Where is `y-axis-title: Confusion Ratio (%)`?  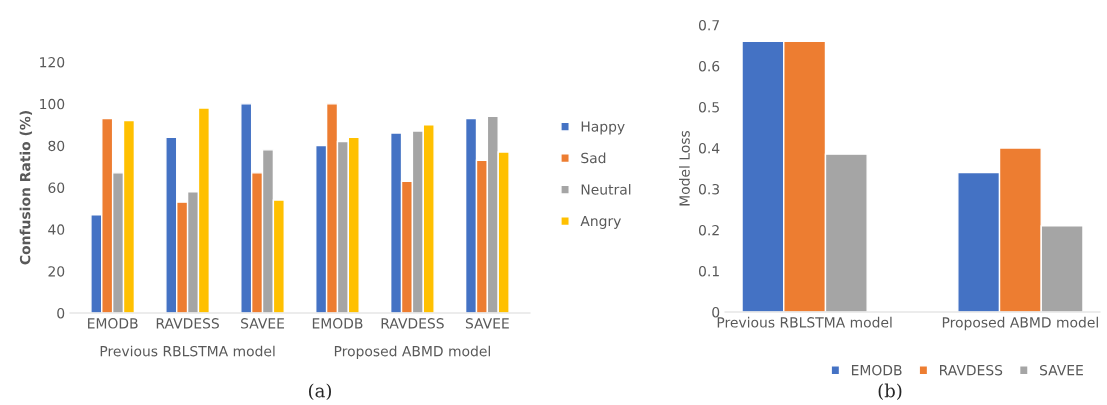
y-axis-title: Confusion Ratio (%) is located at coordinates (26, 188).